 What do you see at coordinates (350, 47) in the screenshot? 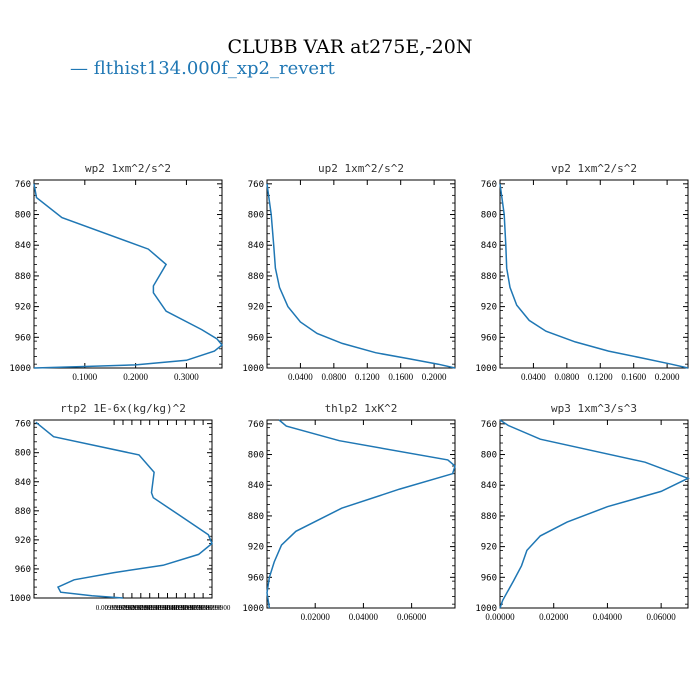
I see `figure-title: CLUBB VAR at275E,-20N` at bounding box center [350, 47].